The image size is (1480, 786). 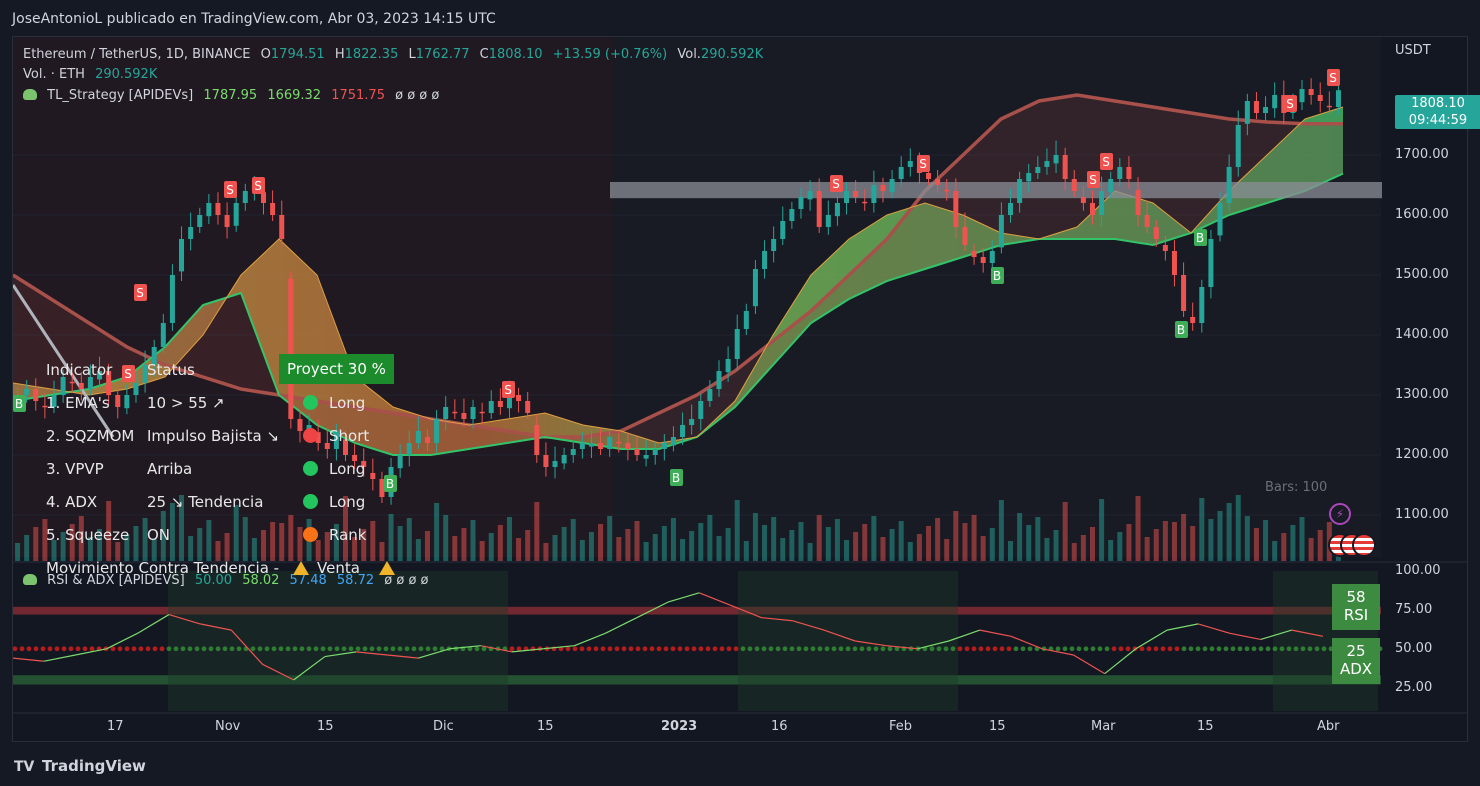 I want to click on price-tick-label: 1100.00, so click(x=1422, y=514).